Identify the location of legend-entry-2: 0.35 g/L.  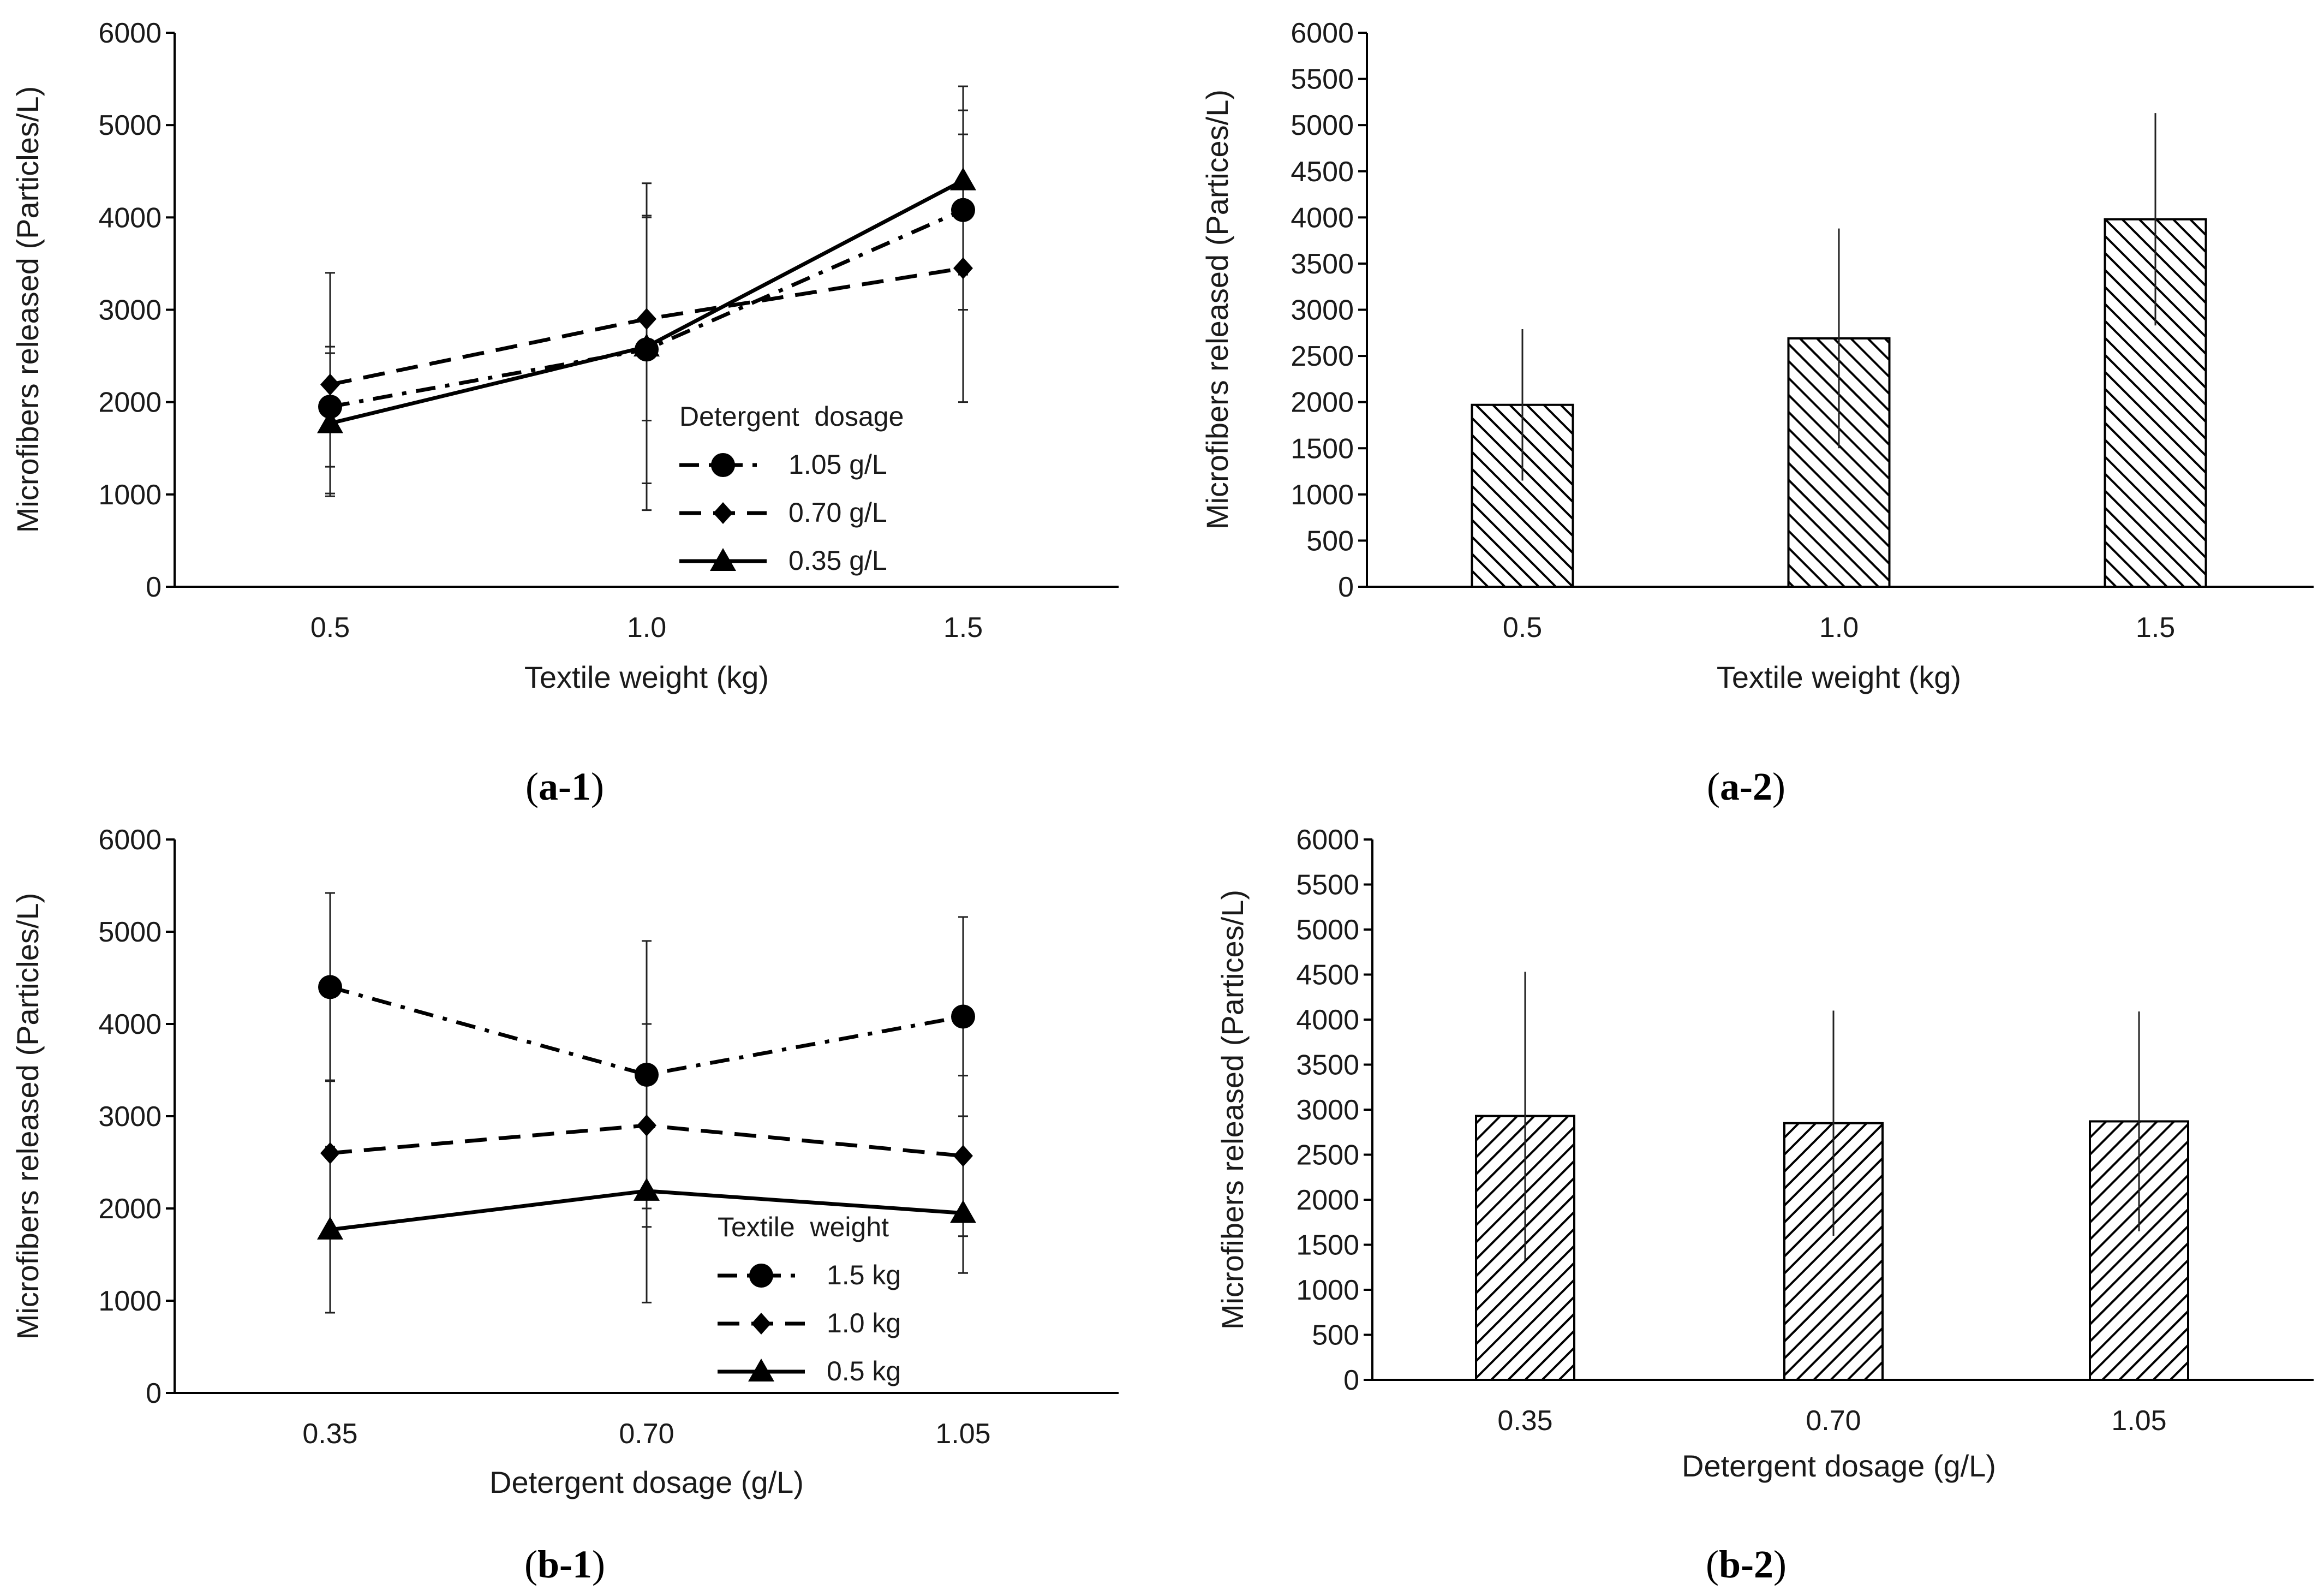
(837, 560).